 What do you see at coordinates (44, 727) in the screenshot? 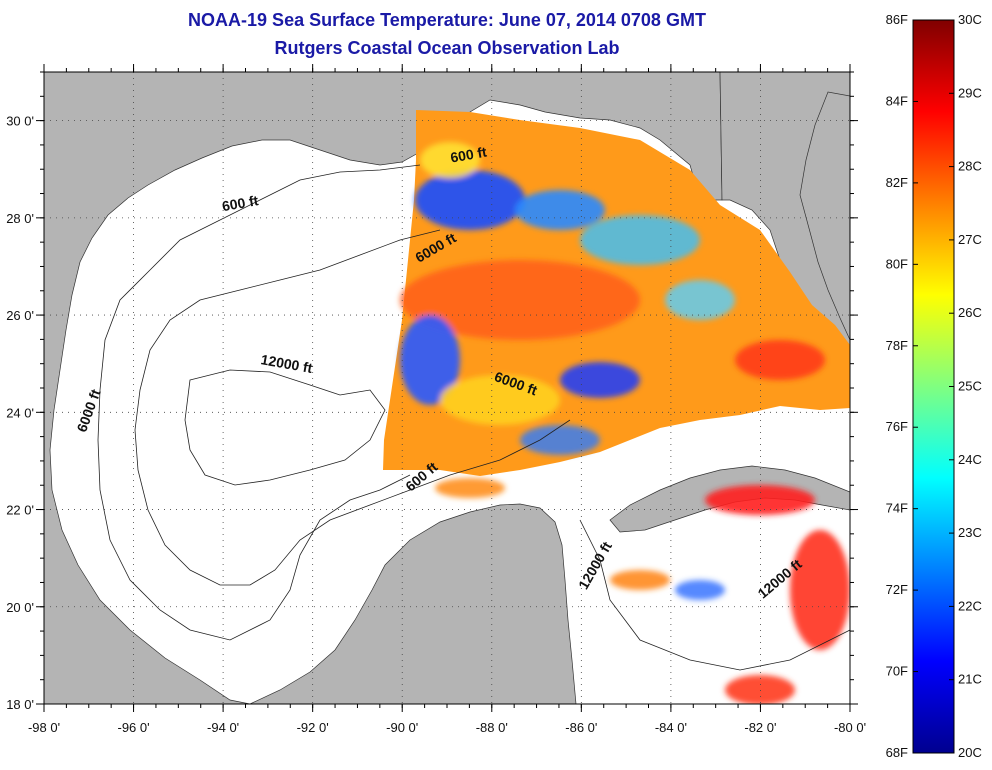
I see `lon-tick-label: -98 0'` at bounding box center [44, 727].